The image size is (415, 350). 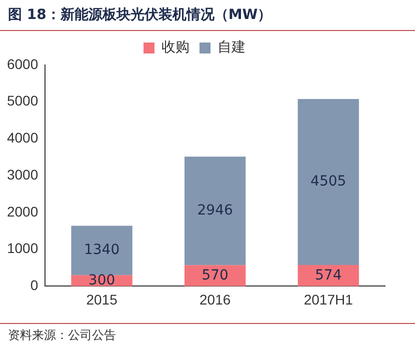 What do you see at coordinates (207, 15) in the screenshot?
I see `chart-title: 图 18：新能源板块光伏装机情况（MW）` at bounding box center [207, 15].